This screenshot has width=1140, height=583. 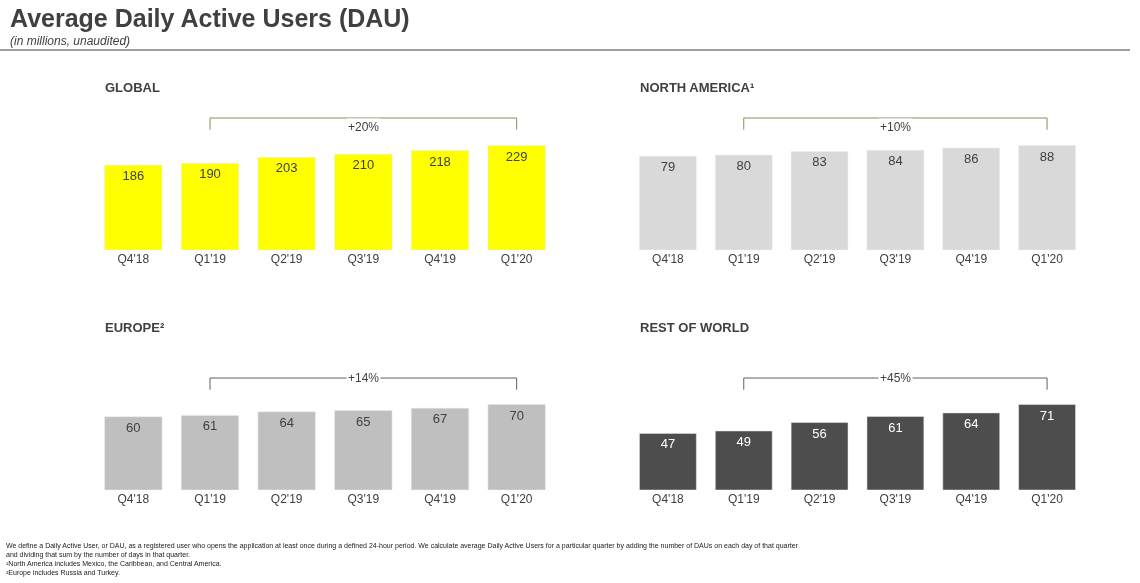 What do you see at coordinates (668, 444) in the screenshot?
I see `data-label: 47` at bounding box center [668, 444].